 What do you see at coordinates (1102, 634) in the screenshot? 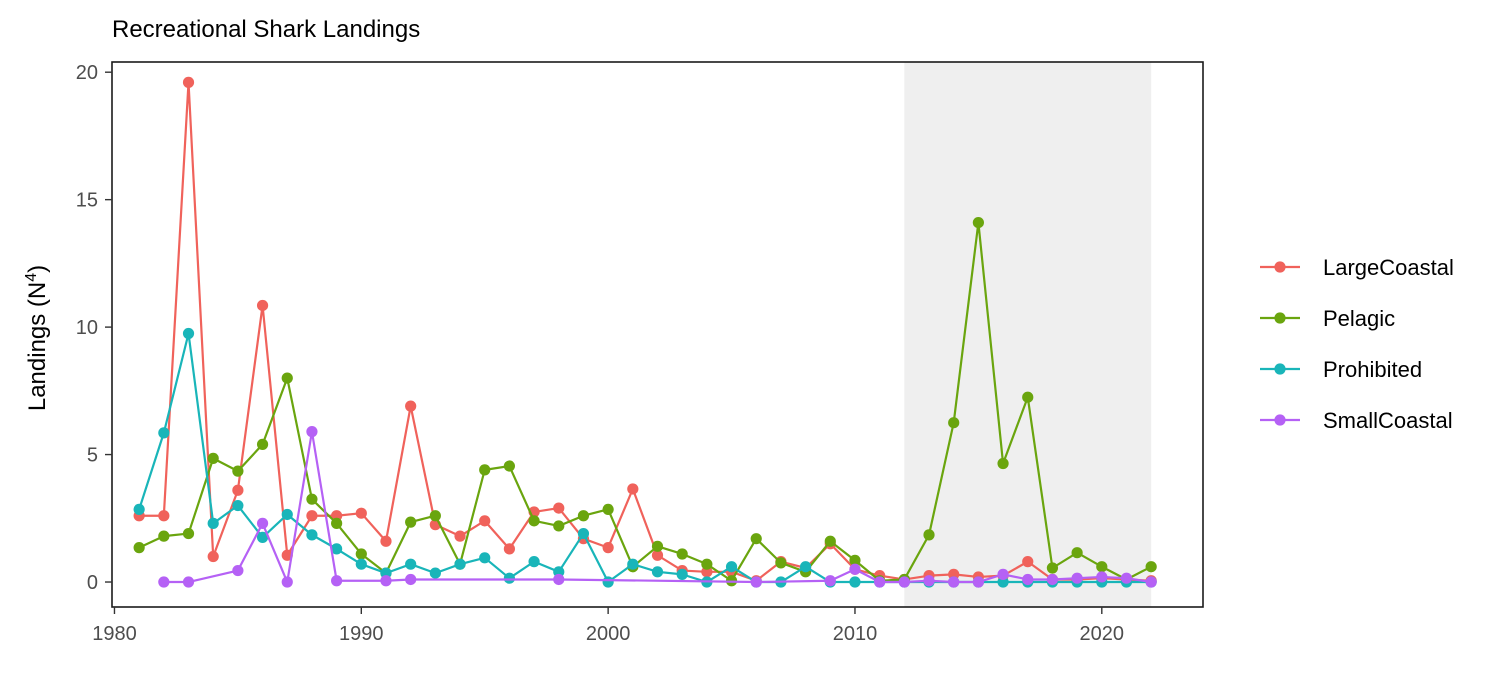
I see `x-tick-label: 2020` at bounding box center [1102, 634].